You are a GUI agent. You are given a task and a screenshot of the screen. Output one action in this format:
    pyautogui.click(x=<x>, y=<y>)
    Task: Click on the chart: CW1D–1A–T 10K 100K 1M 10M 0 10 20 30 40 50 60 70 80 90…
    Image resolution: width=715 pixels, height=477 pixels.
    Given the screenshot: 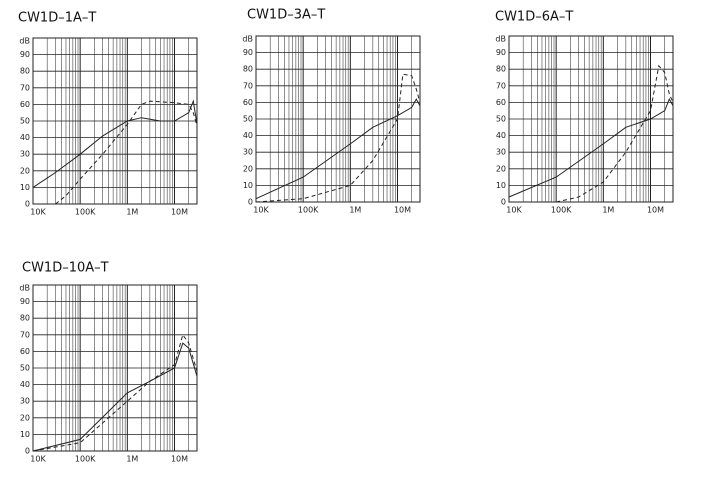 What is the action you would take?
    pyautogui.click(x=108, y=114)
    